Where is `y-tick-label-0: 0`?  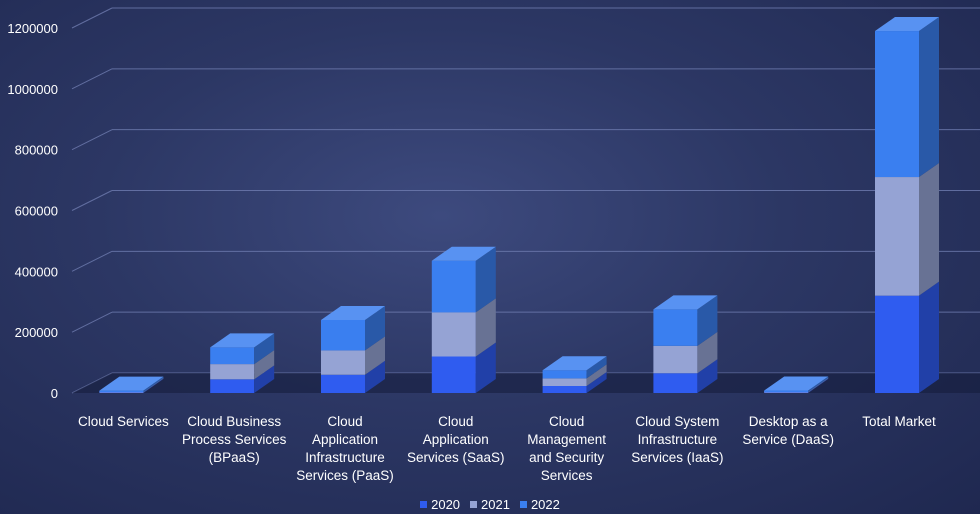 y-tick-label-0: 0 is located at coordinates (54, 393).